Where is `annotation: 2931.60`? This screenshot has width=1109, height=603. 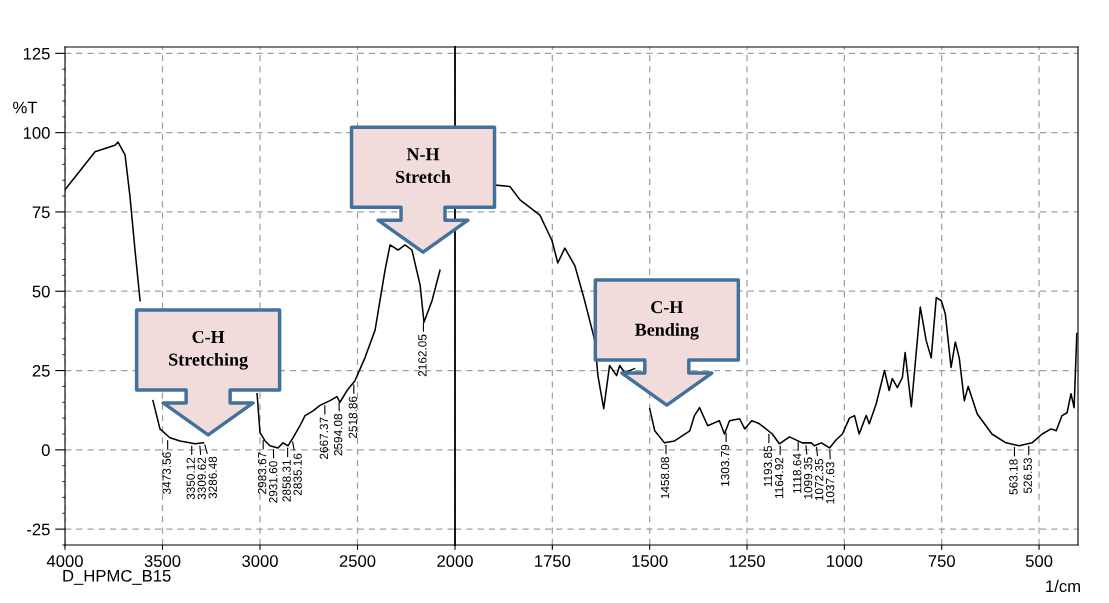
annotation: 2931.60 is located at coordinates (273, 482).